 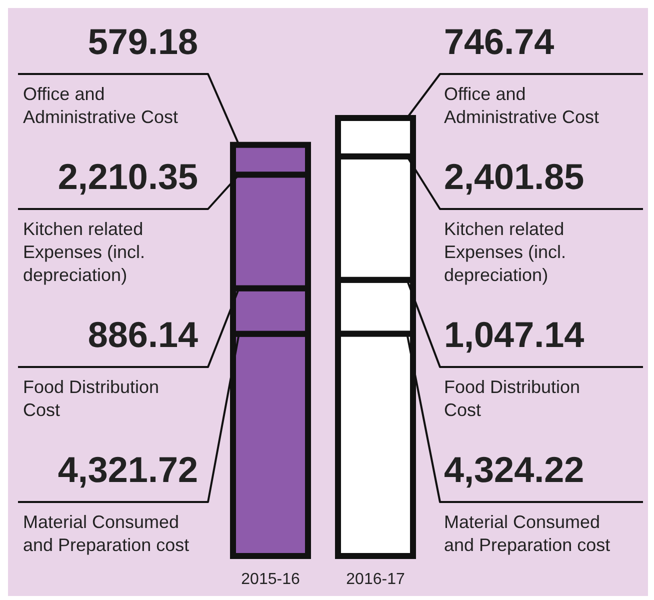 I want to click on x-tick-label: 2016-17, so click(x=375, y=579).